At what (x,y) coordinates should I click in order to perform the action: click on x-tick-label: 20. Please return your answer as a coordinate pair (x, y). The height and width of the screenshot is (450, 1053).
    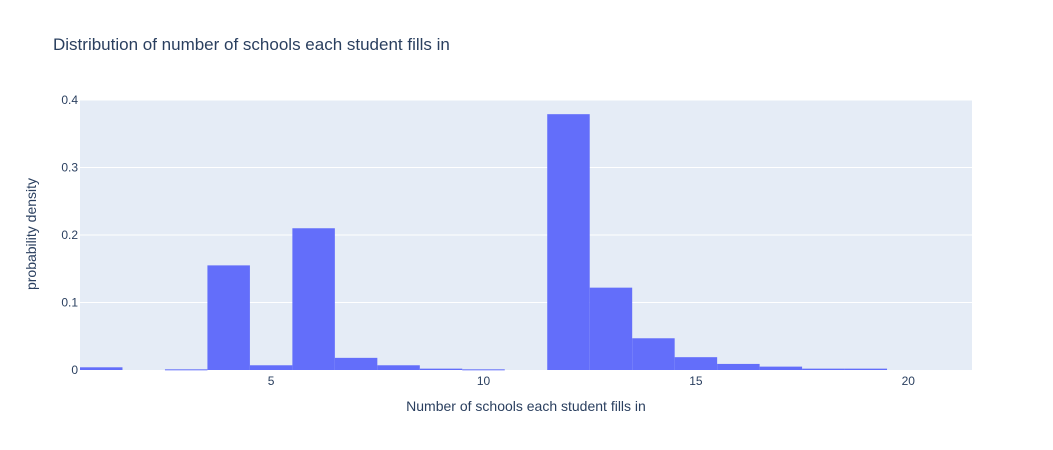
    Looking at the image, I should click on (909, 381).